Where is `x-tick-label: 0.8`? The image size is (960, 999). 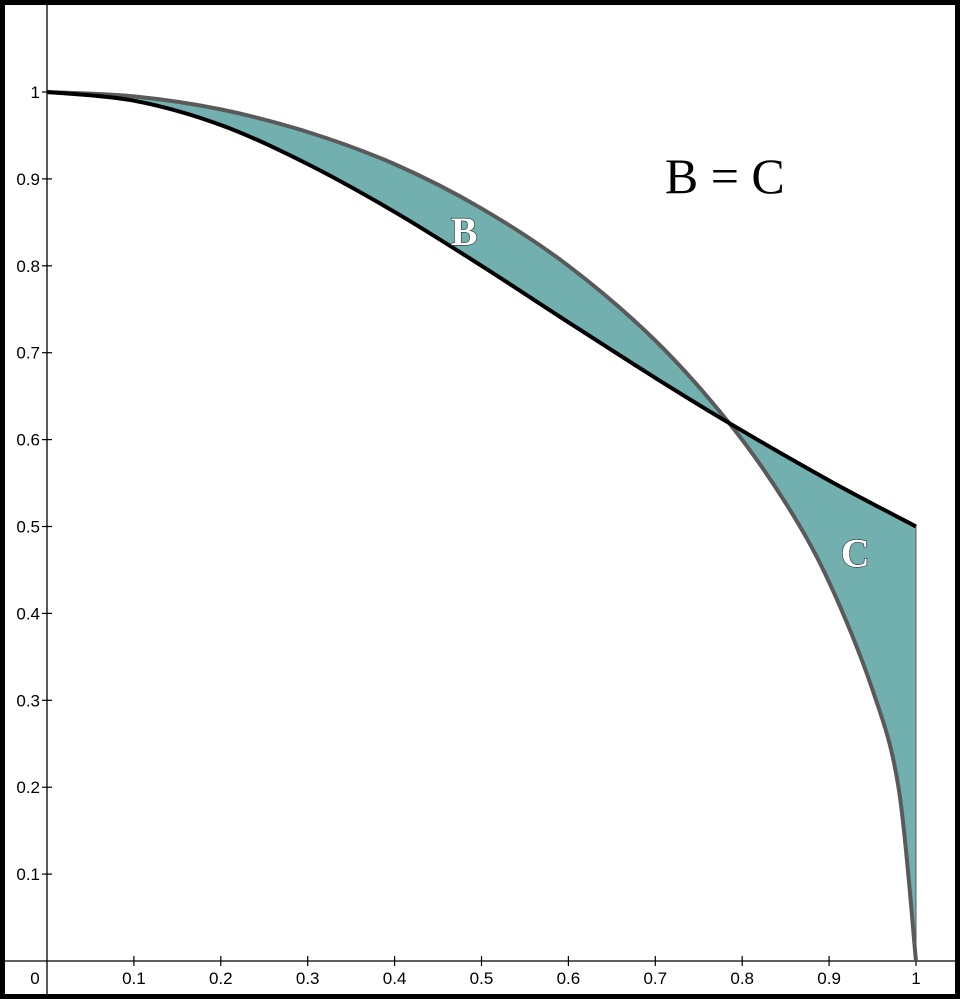 x-tick-label: 0.8 is located at coordinates (742, 978).